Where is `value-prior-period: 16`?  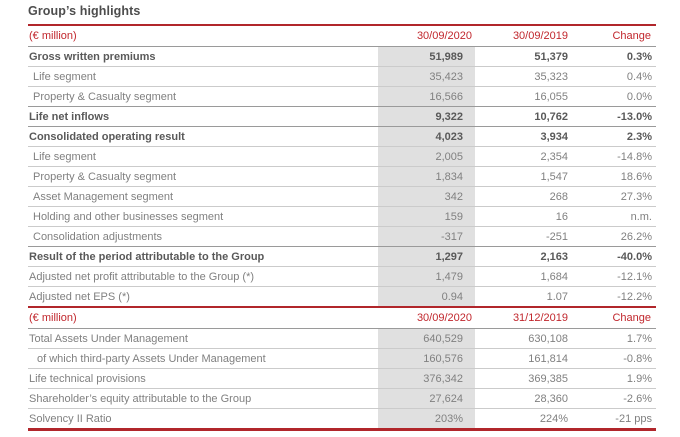
value-prior-period: 16 is located at coordinates (561, 216).